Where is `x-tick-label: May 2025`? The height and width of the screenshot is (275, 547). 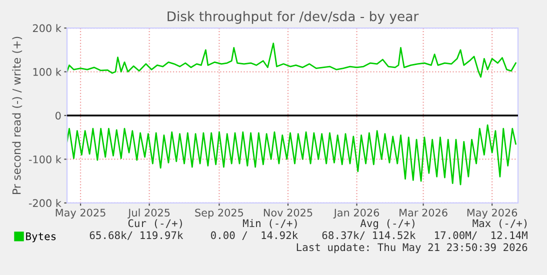 x-tick-label: May 2025 is located at coordinates (81, 213).